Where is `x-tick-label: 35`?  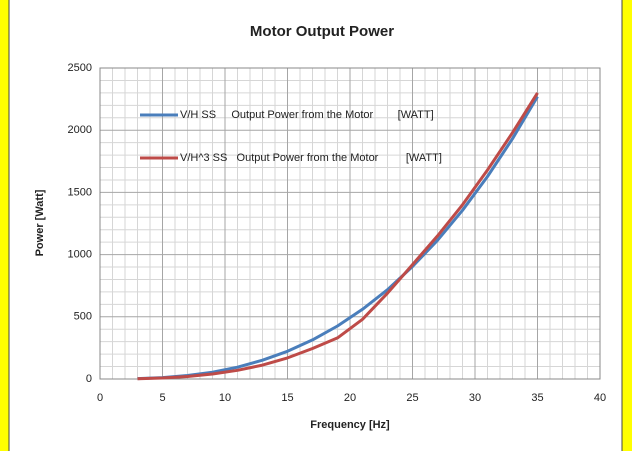
x-tick-label: 35 is located at coordinates (537, 398).